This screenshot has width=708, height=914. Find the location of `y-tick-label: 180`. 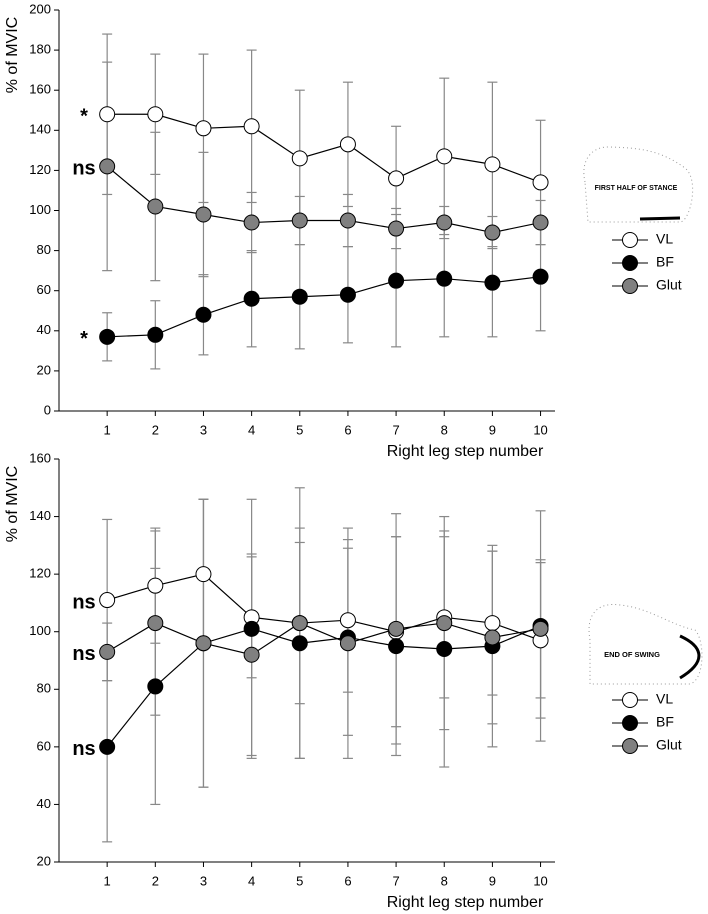

y-tick-label: 180 is located at coordinates (40, 49).